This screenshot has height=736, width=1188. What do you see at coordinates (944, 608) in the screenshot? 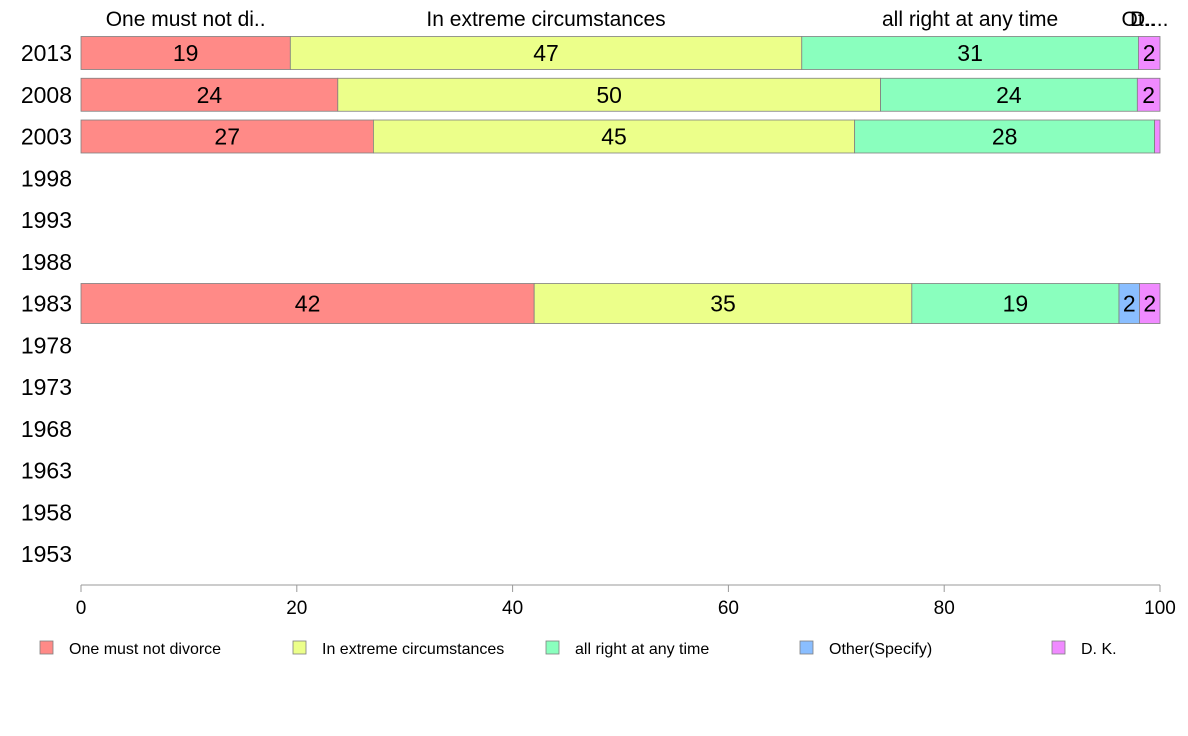
I see `x-tick-label: 80` at bounding box center [944, 608].